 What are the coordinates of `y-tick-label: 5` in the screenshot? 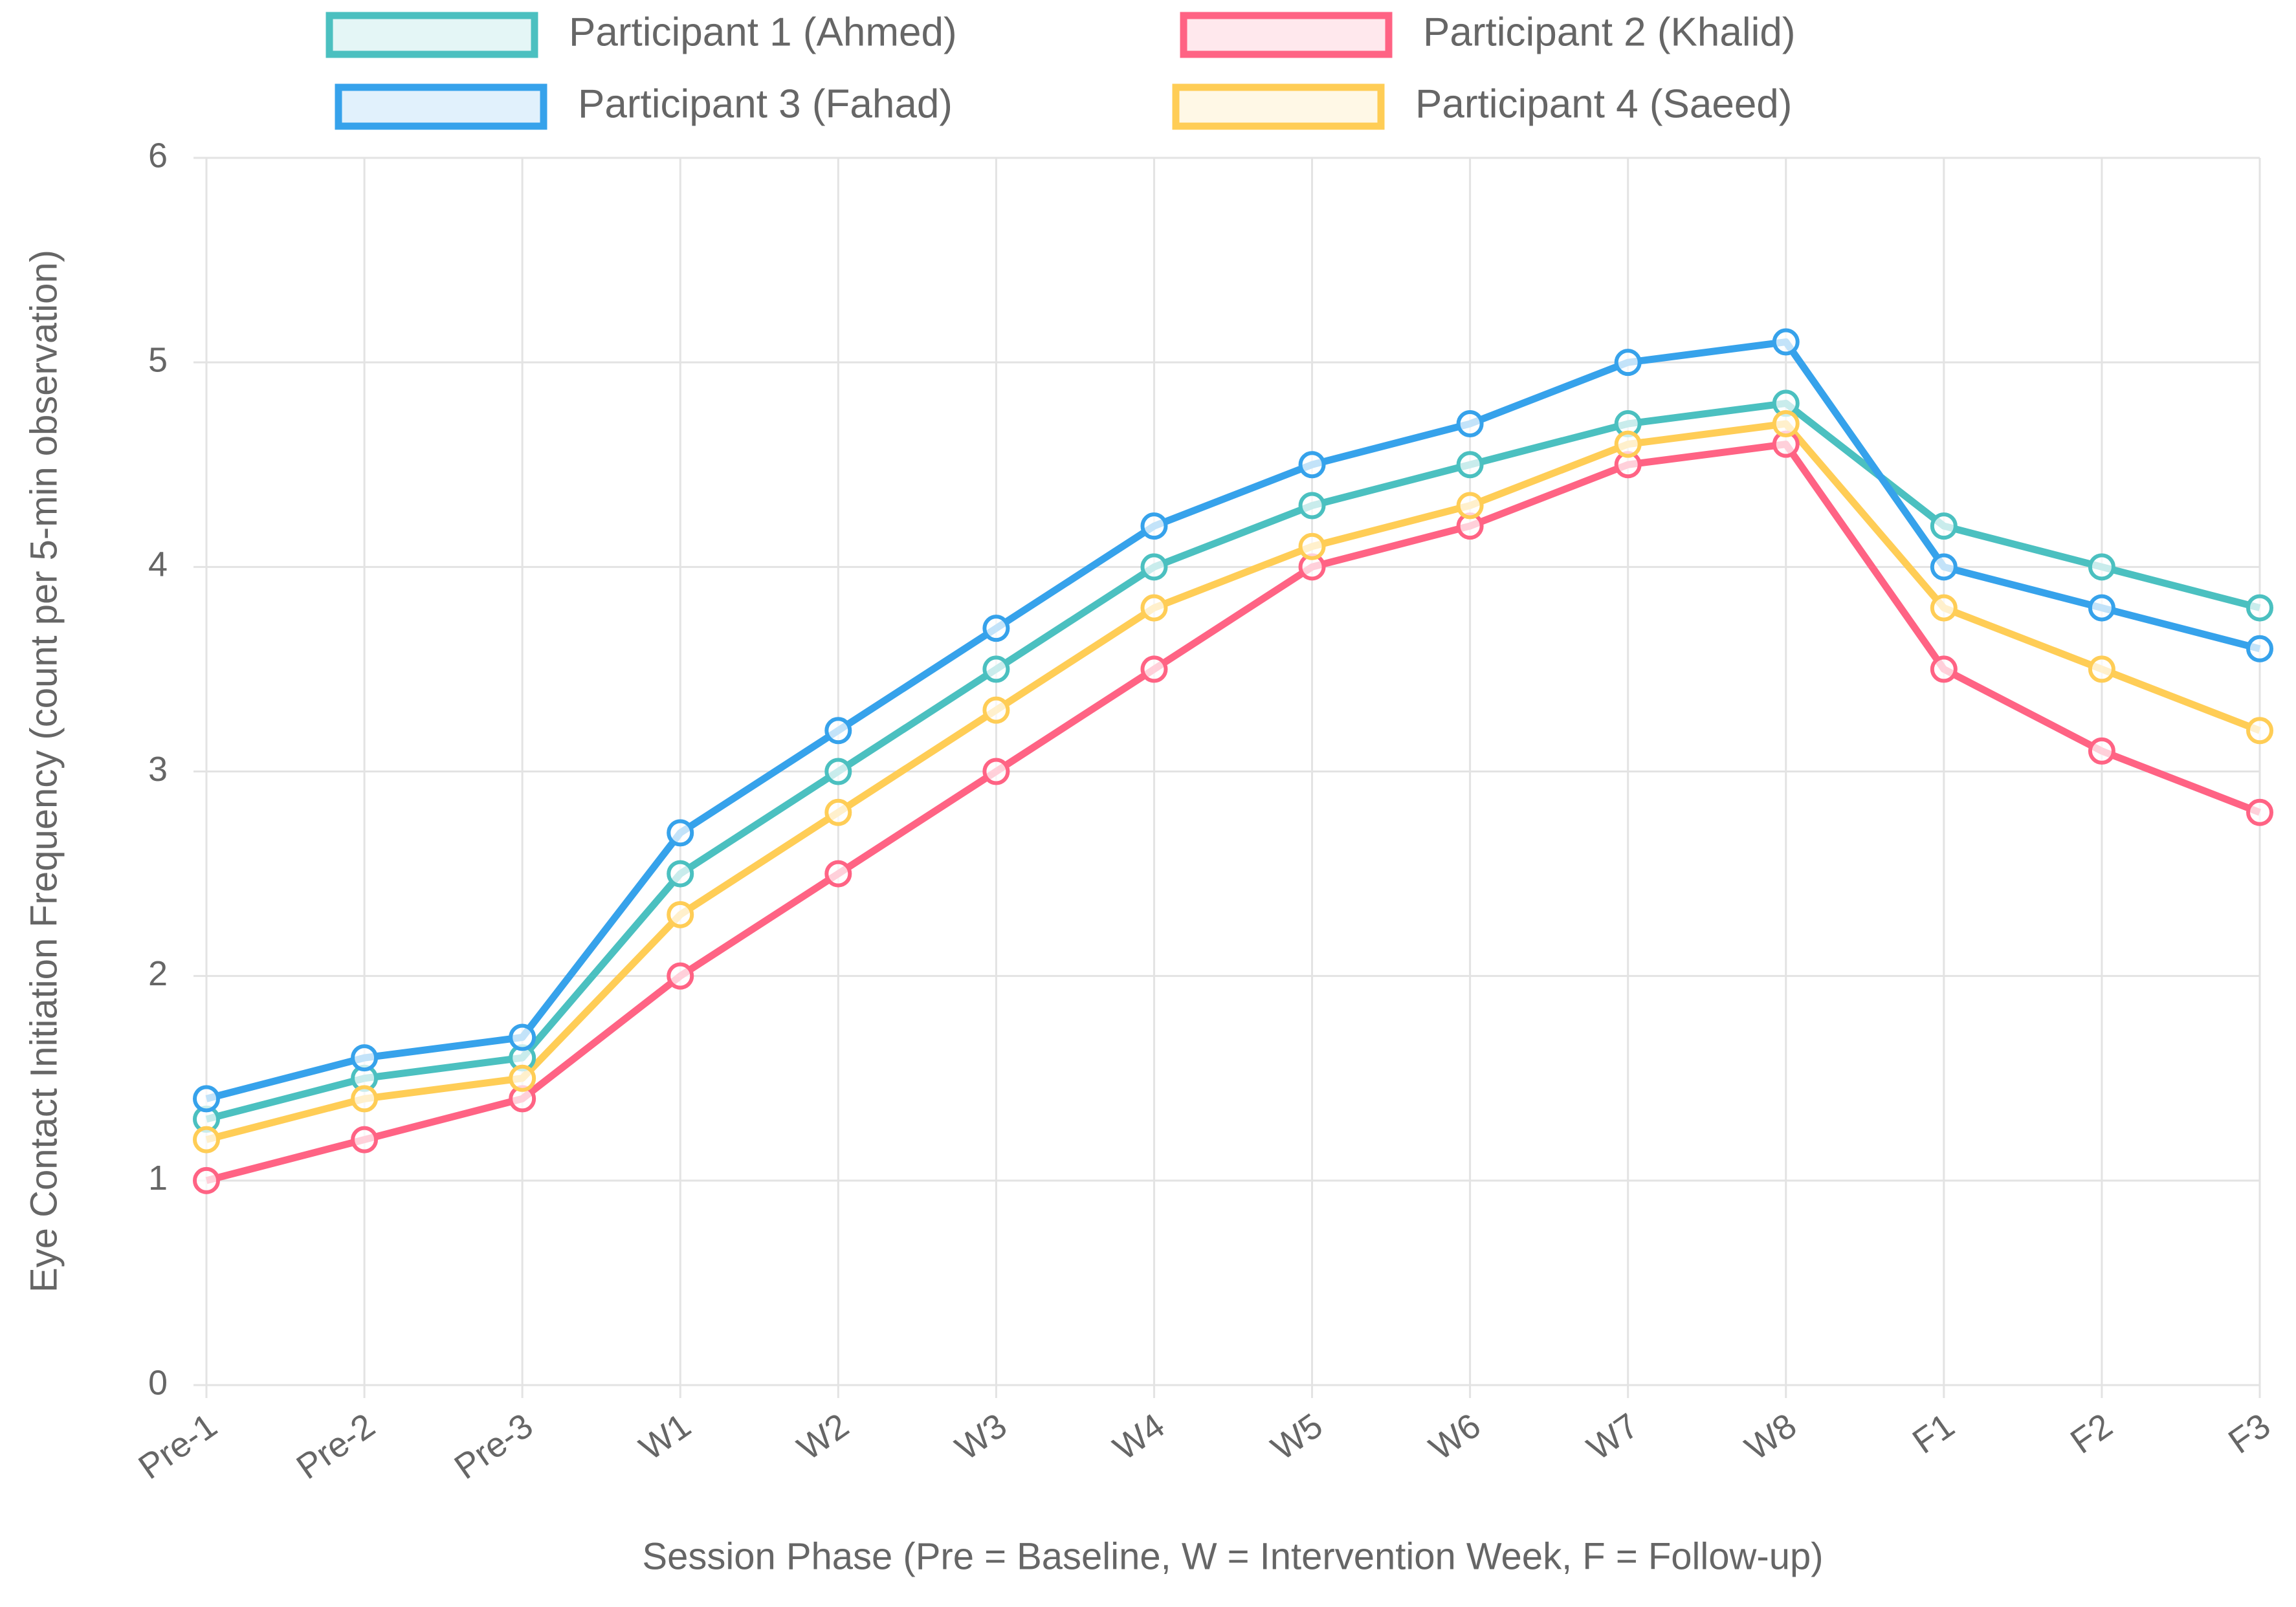 It's located at (158, 359).